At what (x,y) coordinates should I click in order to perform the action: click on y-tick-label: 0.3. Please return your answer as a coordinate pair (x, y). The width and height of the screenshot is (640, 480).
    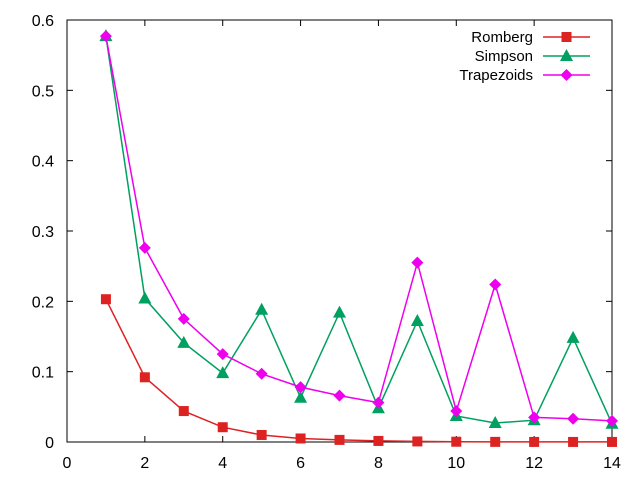
    Looking at the image, I should click on (43, 232).